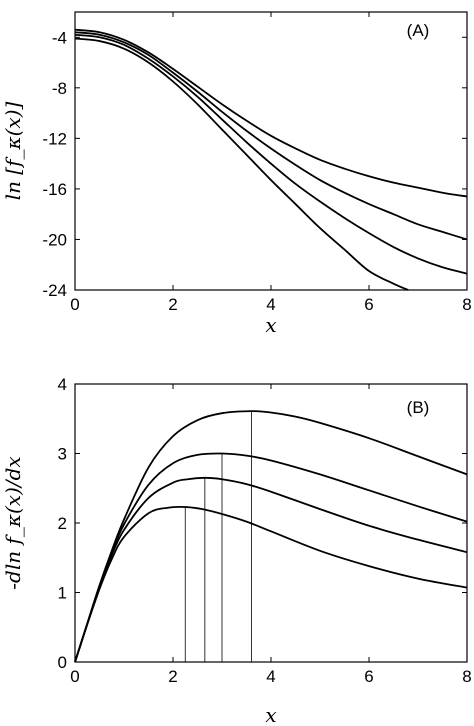 The width and height of the screenshot is (474, 726). What do you see at coordinates (368, 304) in the screenshot?
I see `panel-a-xtick-label: 6` at bounding box center [368, 304].